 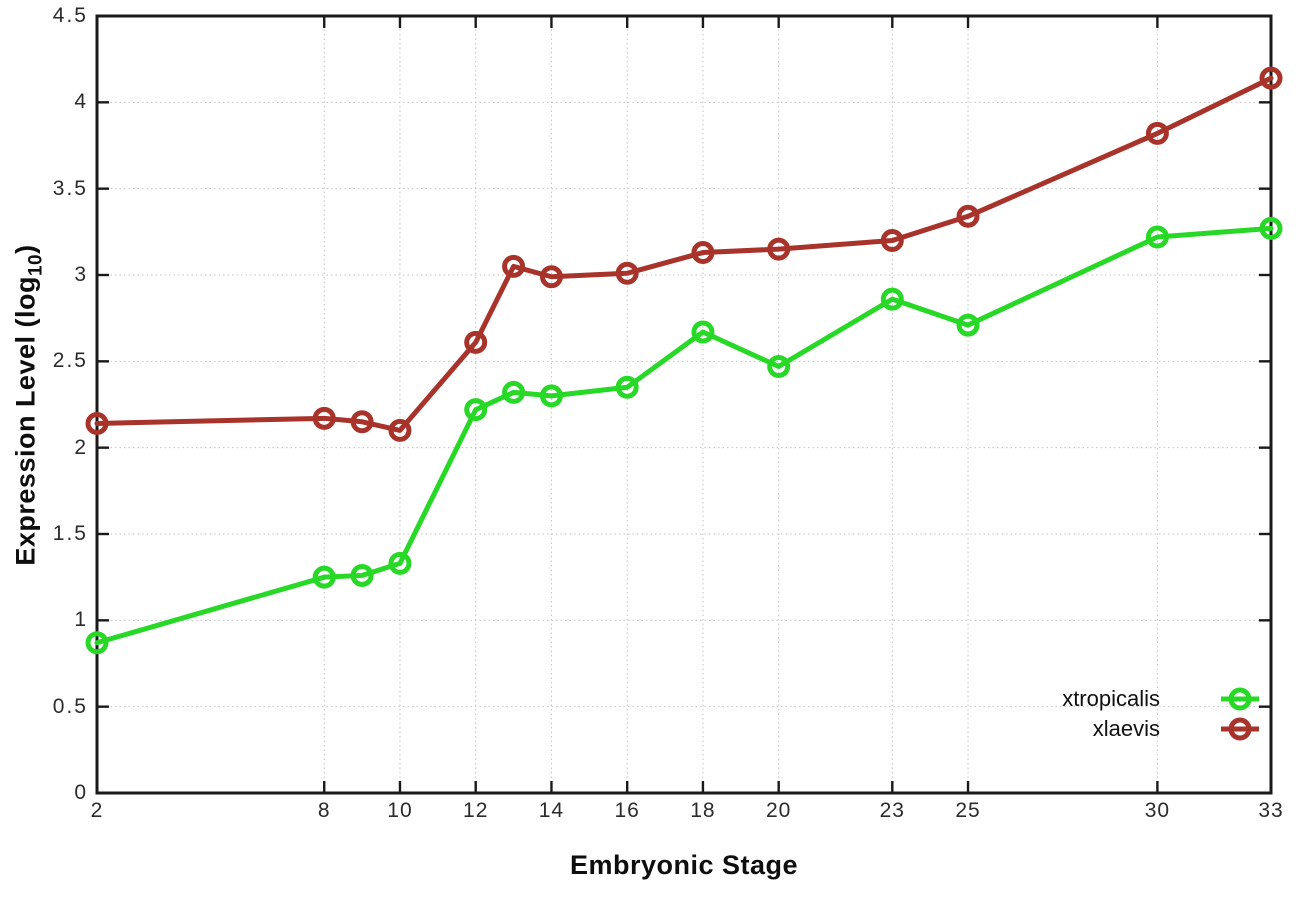 What do you see at coordinates (1126, 728) in the screenshot?
I see `legend-label-xlaevis: xlaevis` at bounding box center [1126, 728].